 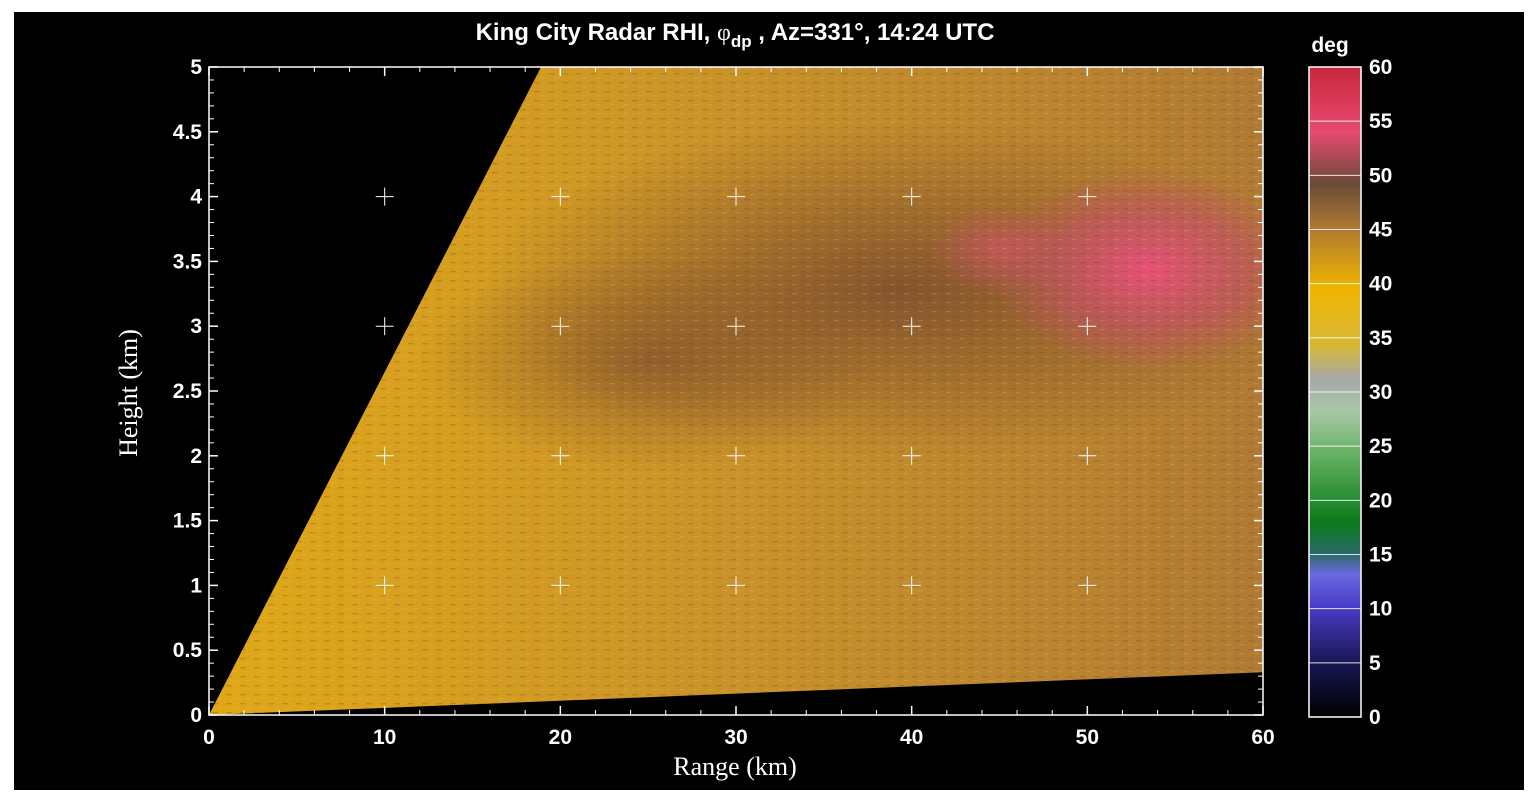 I want to click on x-axis-label: Range (km), so click(x=734, y=766).